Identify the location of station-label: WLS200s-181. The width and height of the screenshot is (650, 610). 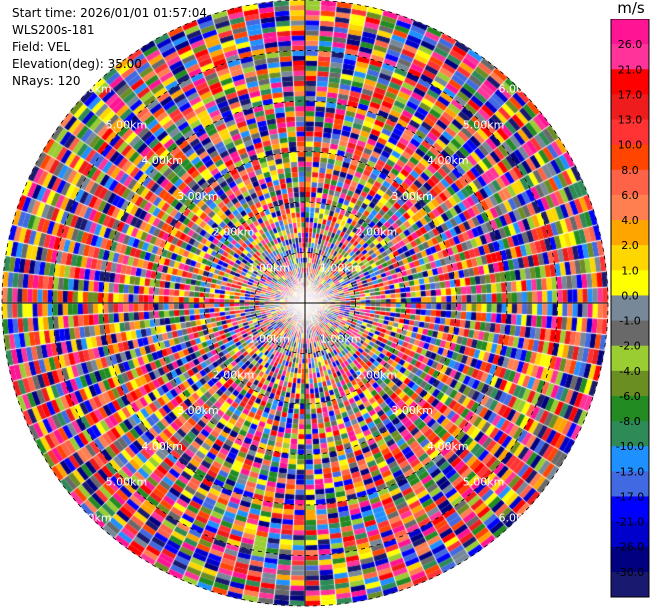
(53, 30).